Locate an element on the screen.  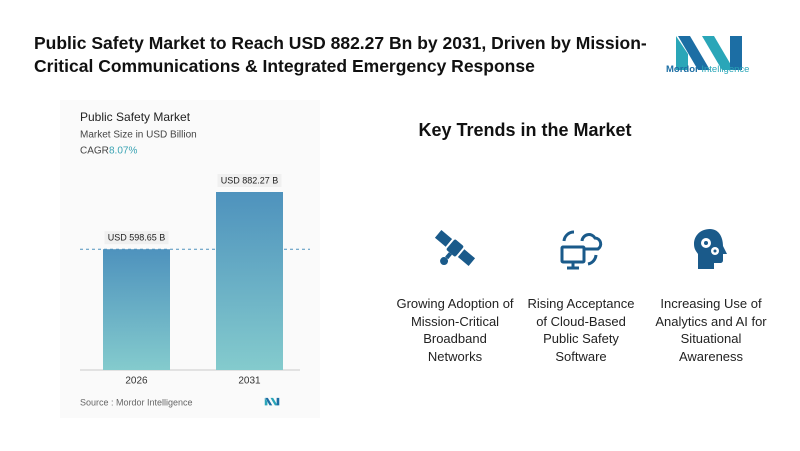
cagr-label: CAGR is located at coordinates (94, 151).